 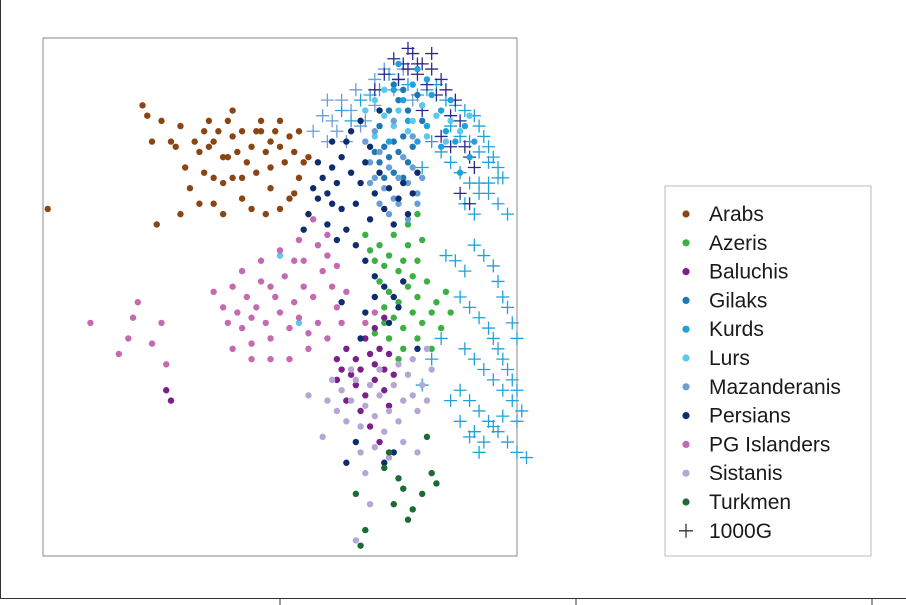 I want to click on data-point-kurds, so click(x=389, y=141).